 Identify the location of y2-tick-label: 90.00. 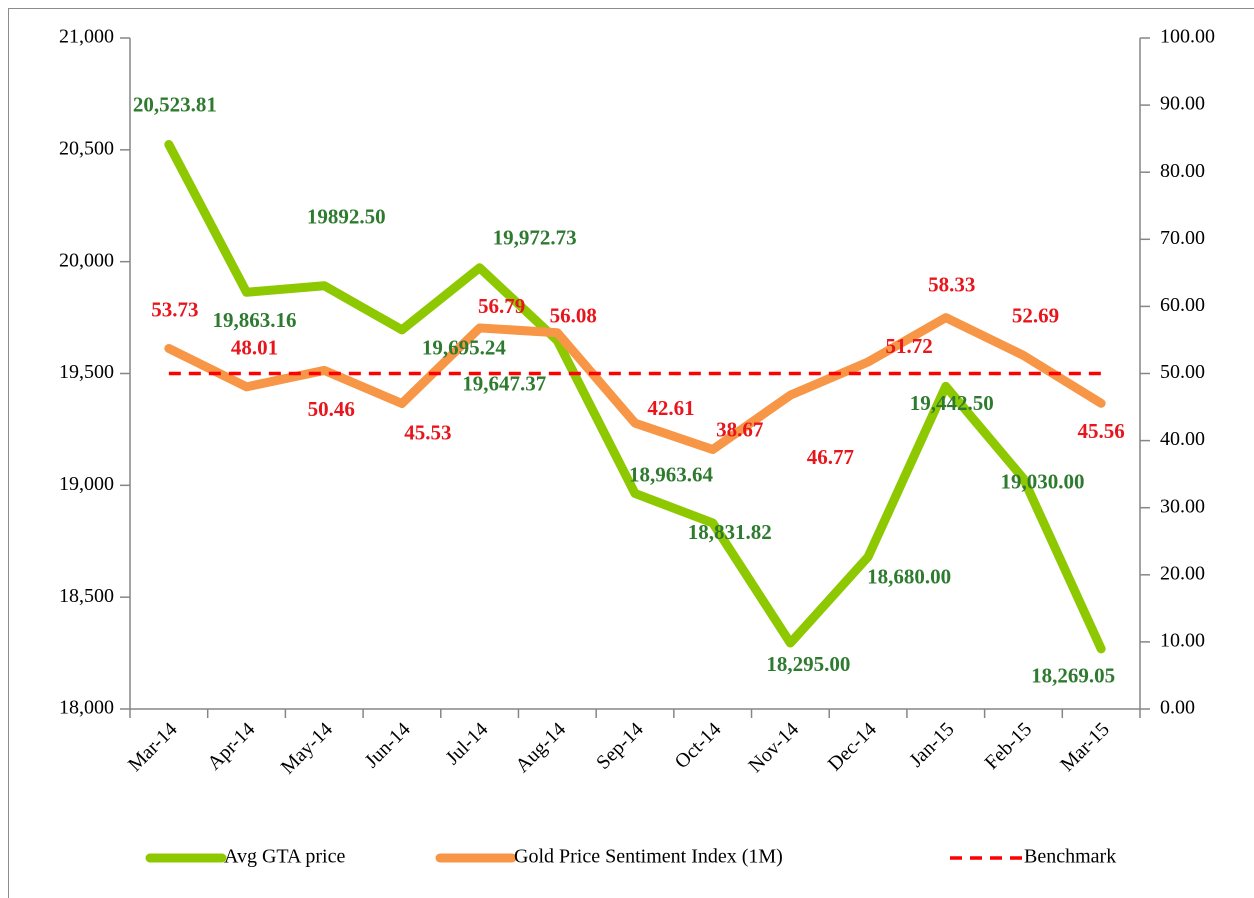
(1182, 104).